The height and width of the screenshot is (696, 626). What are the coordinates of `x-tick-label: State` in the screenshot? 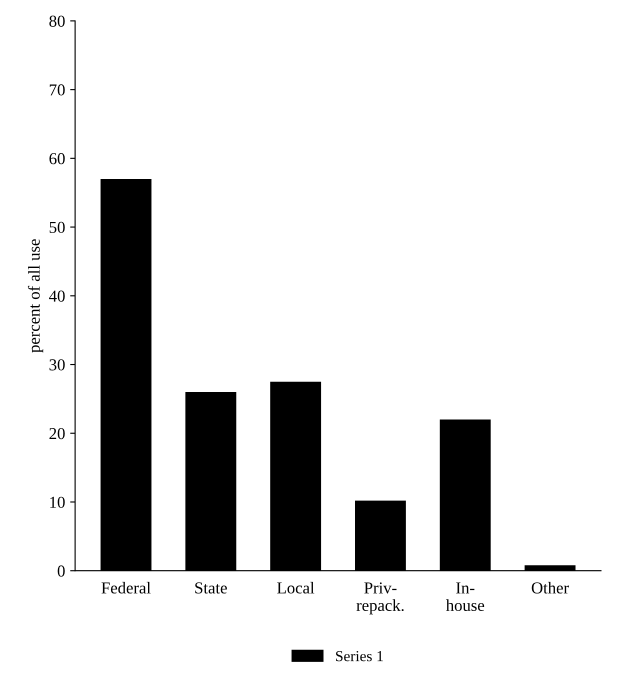 It's located at (211, 588).